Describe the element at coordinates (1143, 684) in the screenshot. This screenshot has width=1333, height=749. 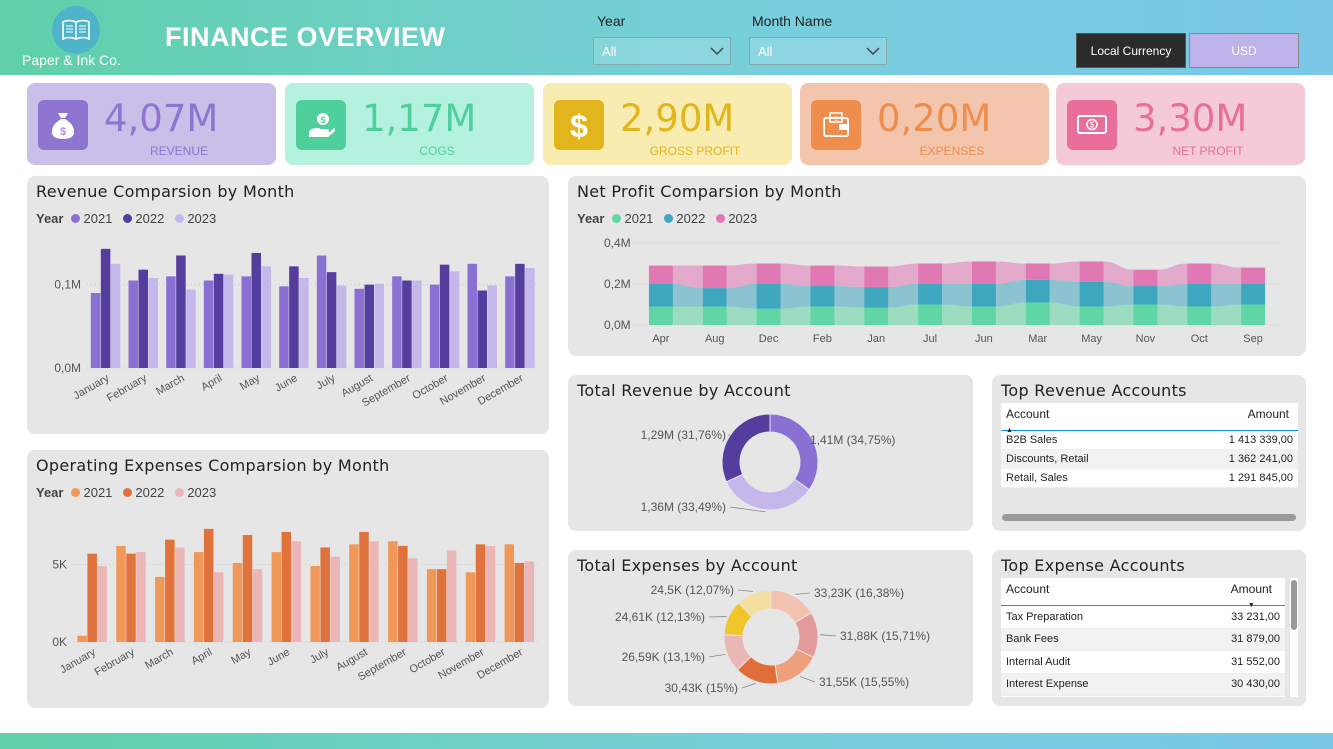
I see `table-row: Interest Expense 30 430,00` at that location.